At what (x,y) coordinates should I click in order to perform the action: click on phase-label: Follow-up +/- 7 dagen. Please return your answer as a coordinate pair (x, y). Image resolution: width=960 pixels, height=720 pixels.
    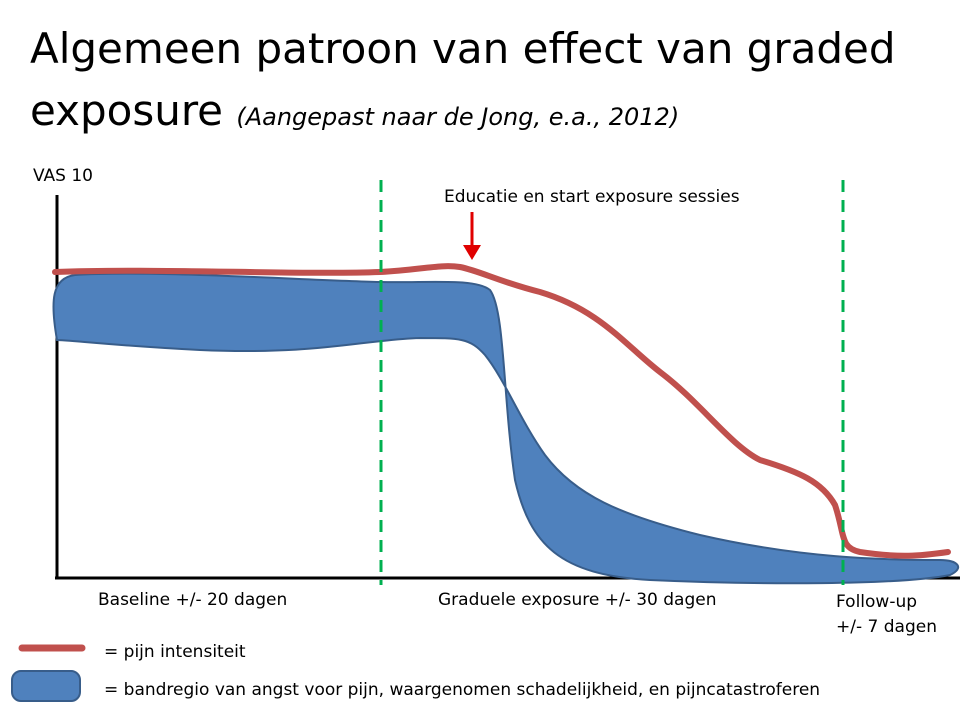
    Looking at the image, I should click on (886, 614).